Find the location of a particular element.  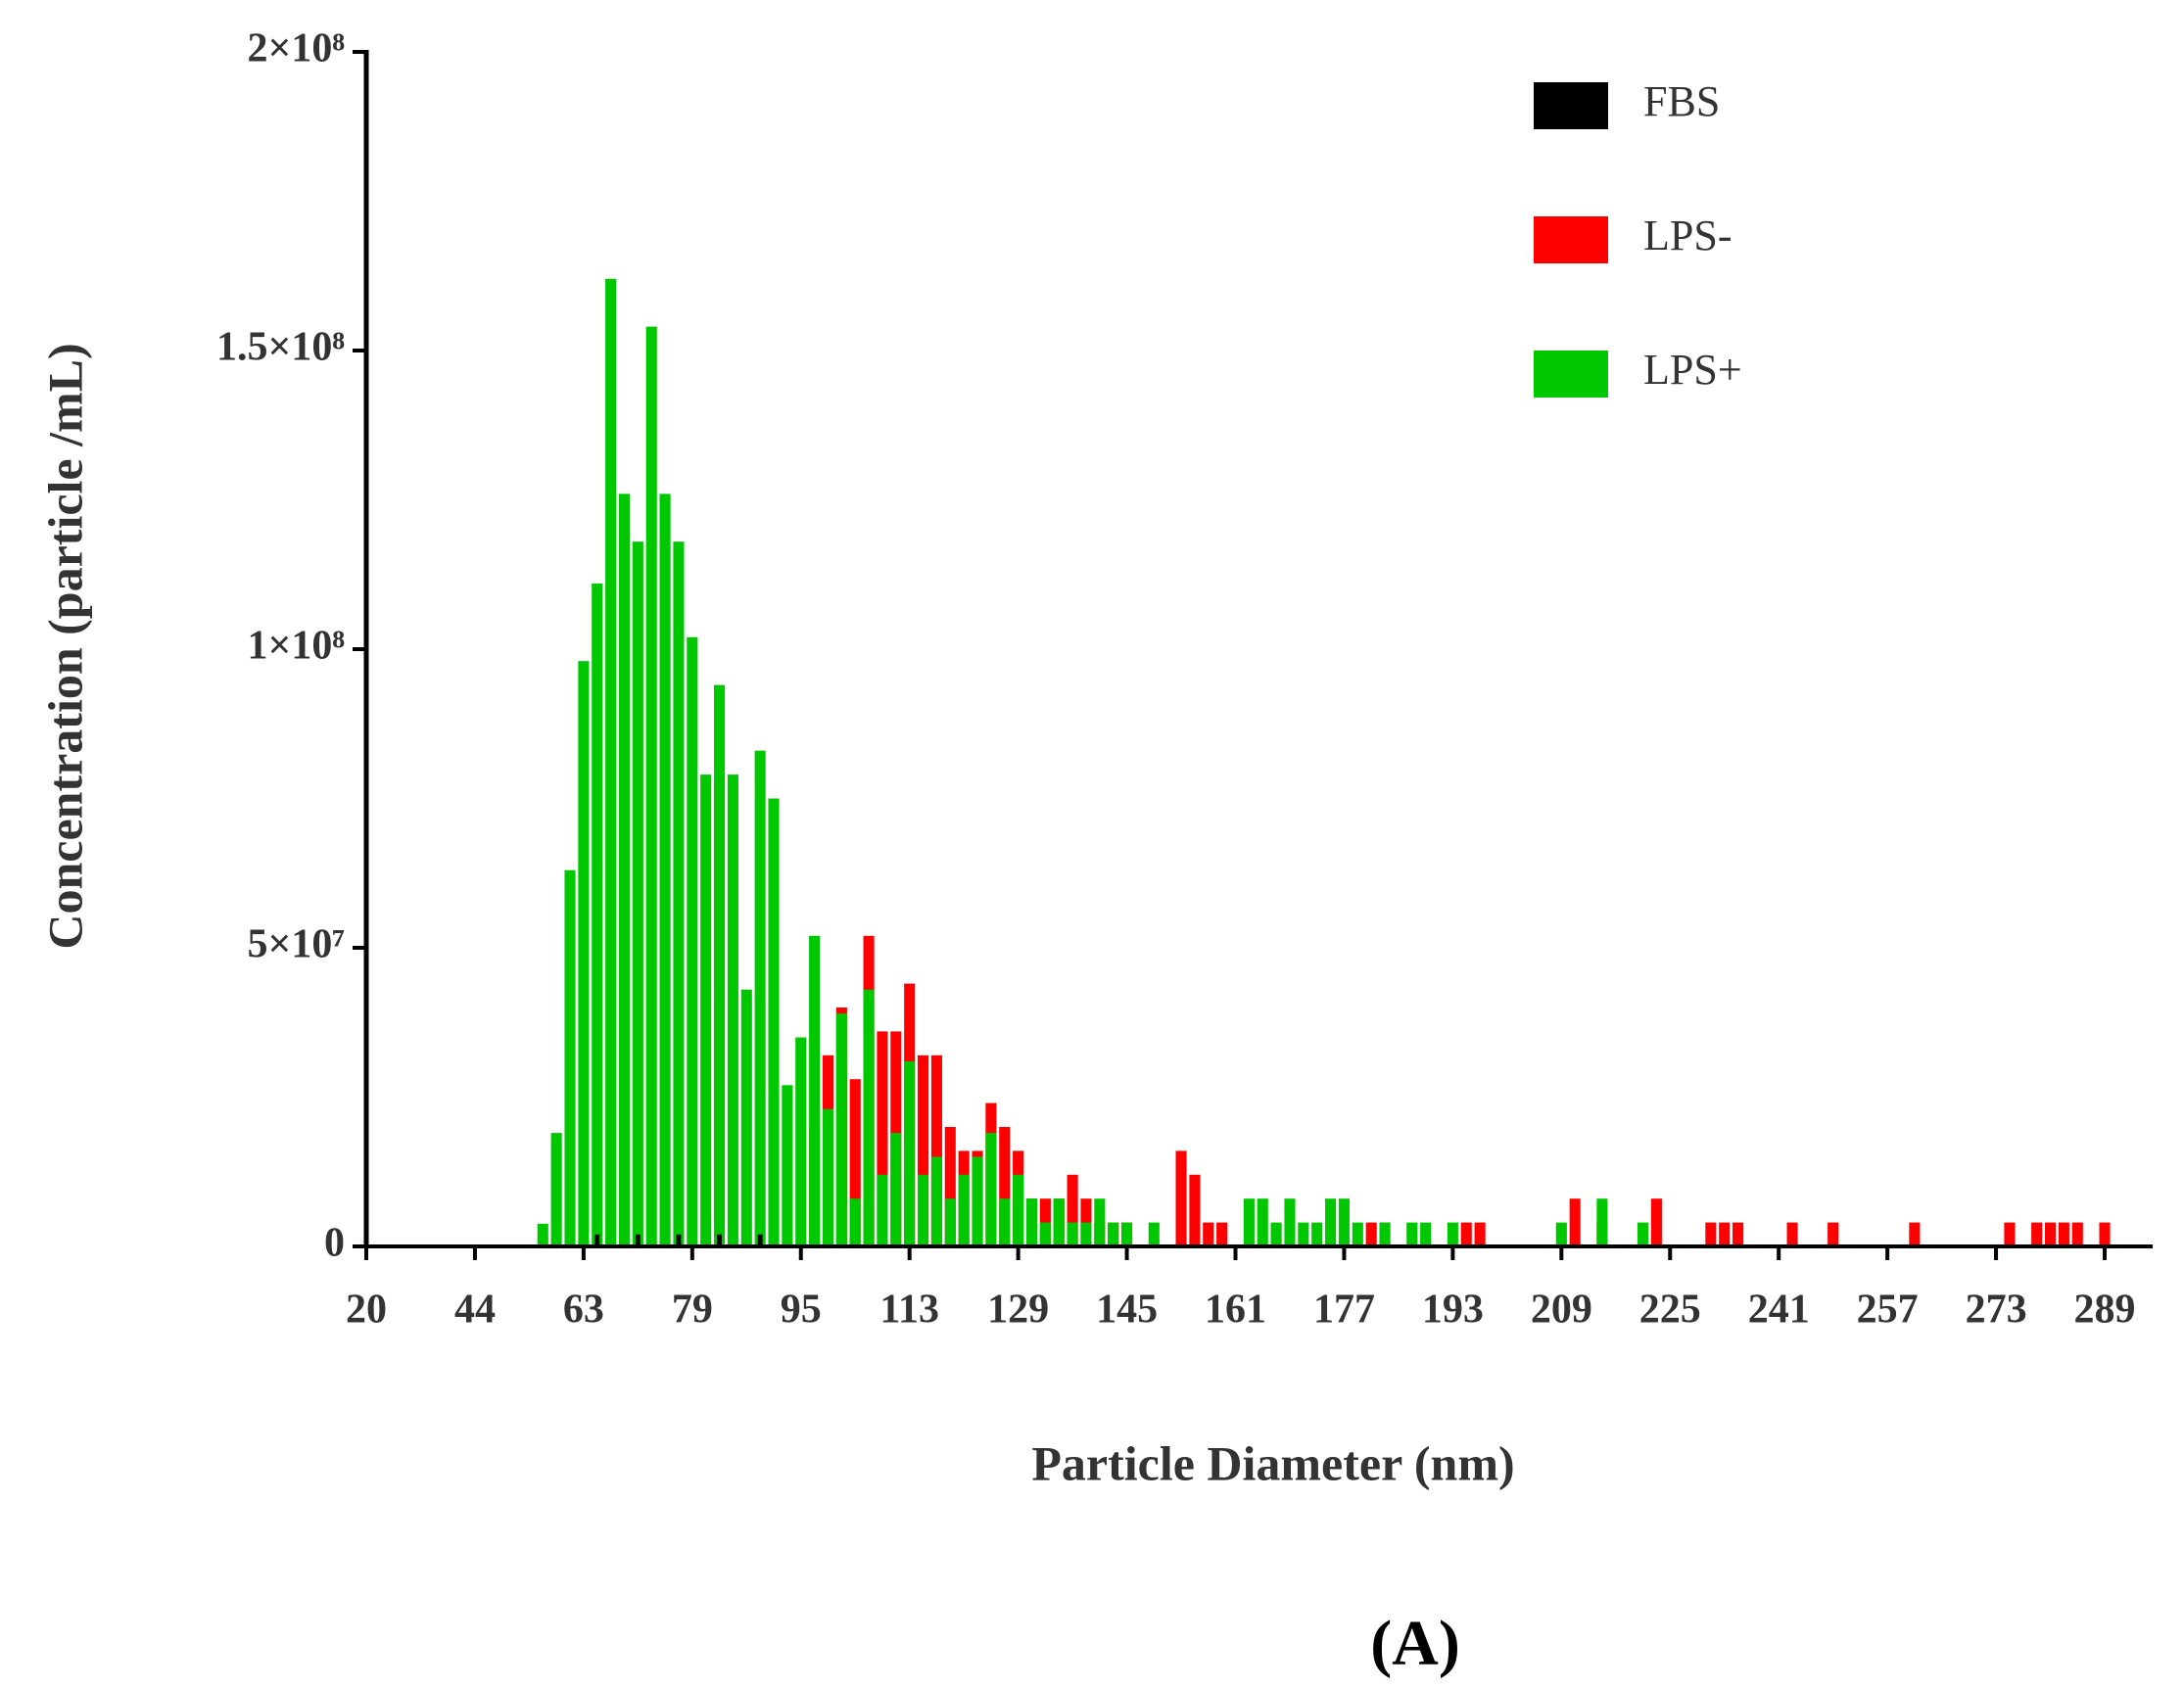

legend-label: LPS- is located at coordinates (1687, 235).